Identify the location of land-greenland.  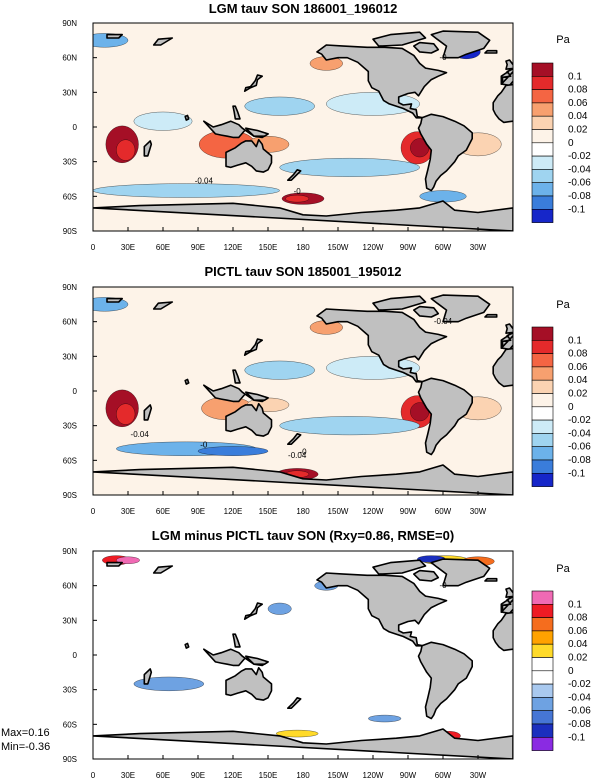
(460, 308).